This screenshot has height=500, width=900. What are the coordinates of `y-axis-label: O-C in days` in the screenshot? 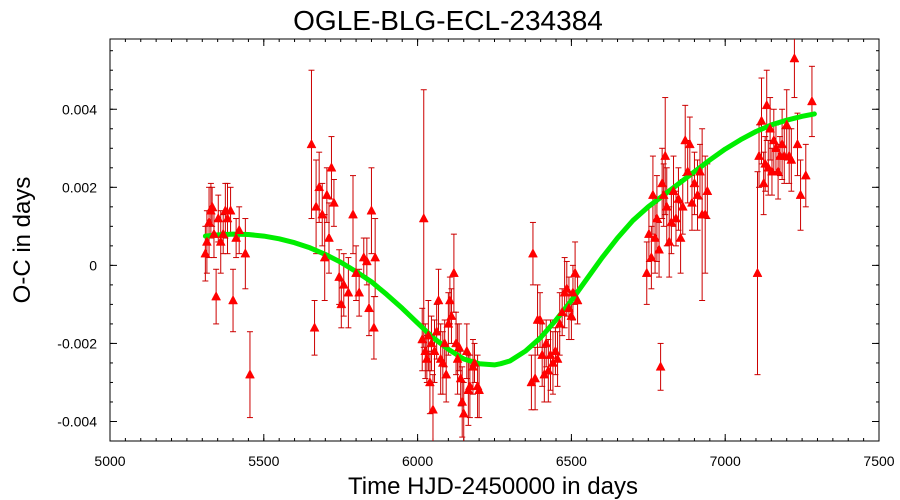 It's located at (22, 240).